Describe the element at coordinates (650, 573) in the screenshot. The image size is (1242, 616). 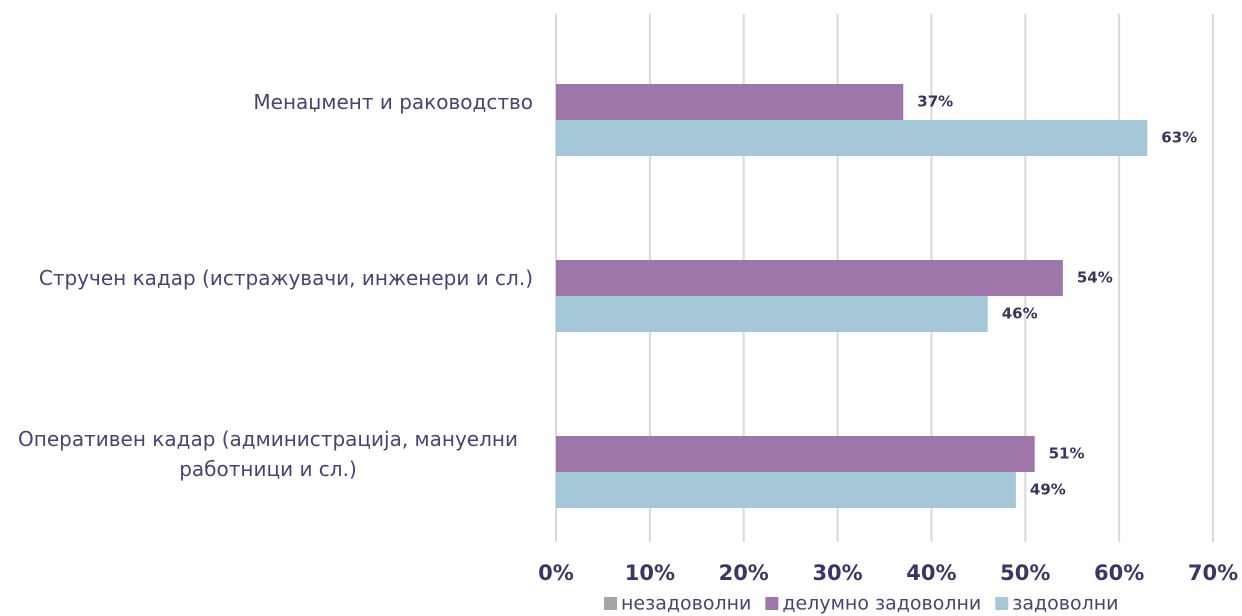
I see `x-tick-label: 10%` at that location.